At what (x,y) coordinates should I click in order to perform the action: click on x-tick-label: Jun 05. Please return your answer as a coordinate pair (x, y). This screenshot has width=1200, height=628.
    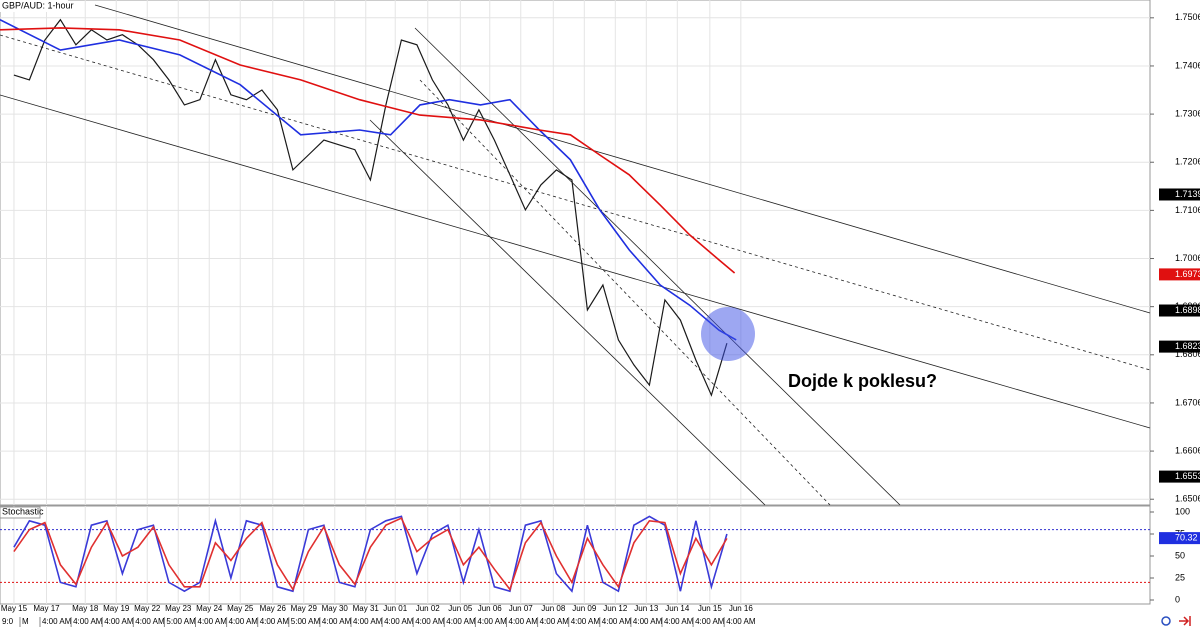
    Looking at the image, I should click on (460, 608).